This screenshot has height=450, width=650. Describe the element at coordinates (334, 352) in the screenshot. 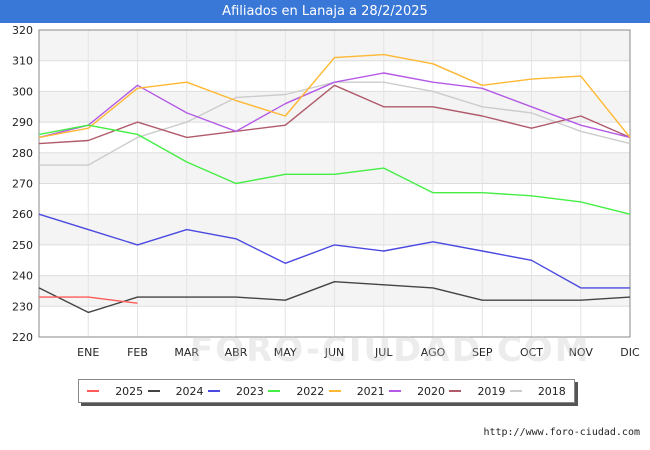

I see `x-tick-label: JUN` at that location.